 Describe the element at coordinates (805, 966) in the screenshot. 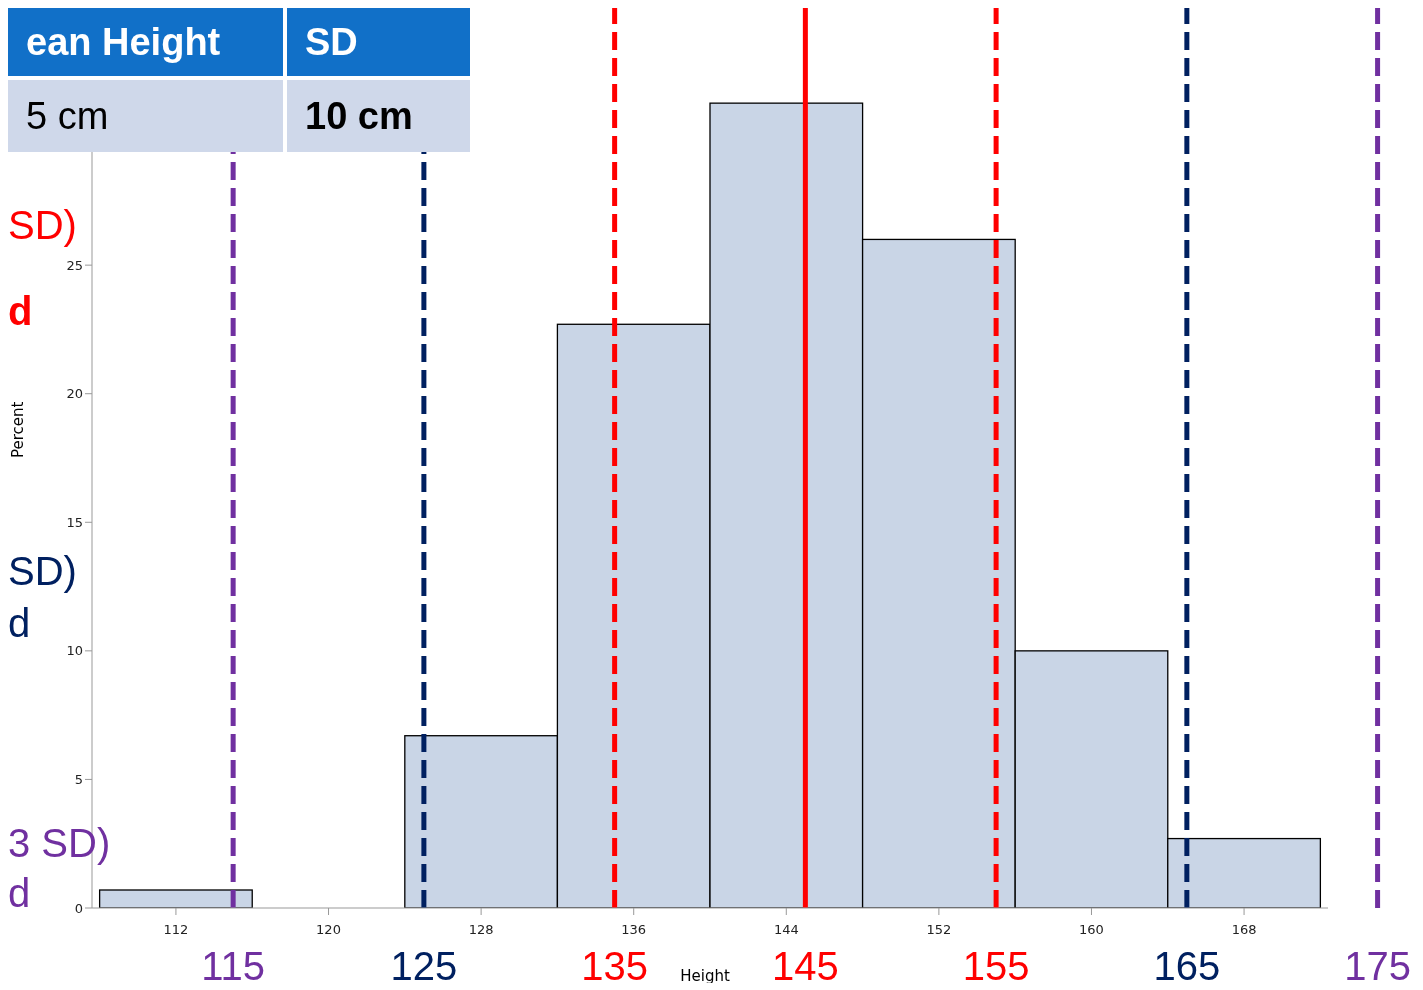

I see `ref-line-label: 145` at that location.